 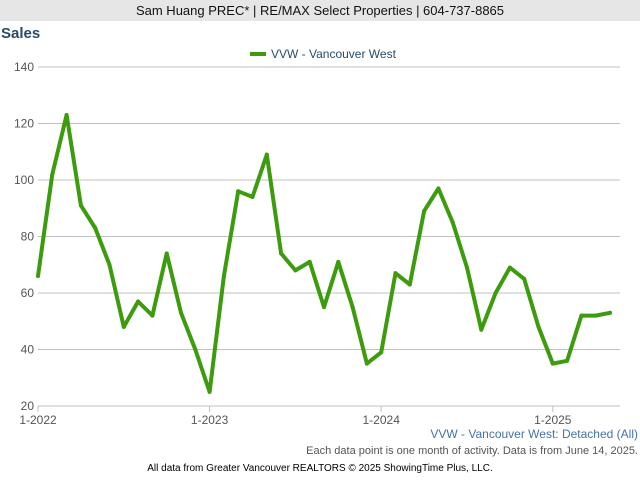 What do you see at coordinates (328, 408) in the screenshot?
I see `axes` at bounding box center [328, 408].